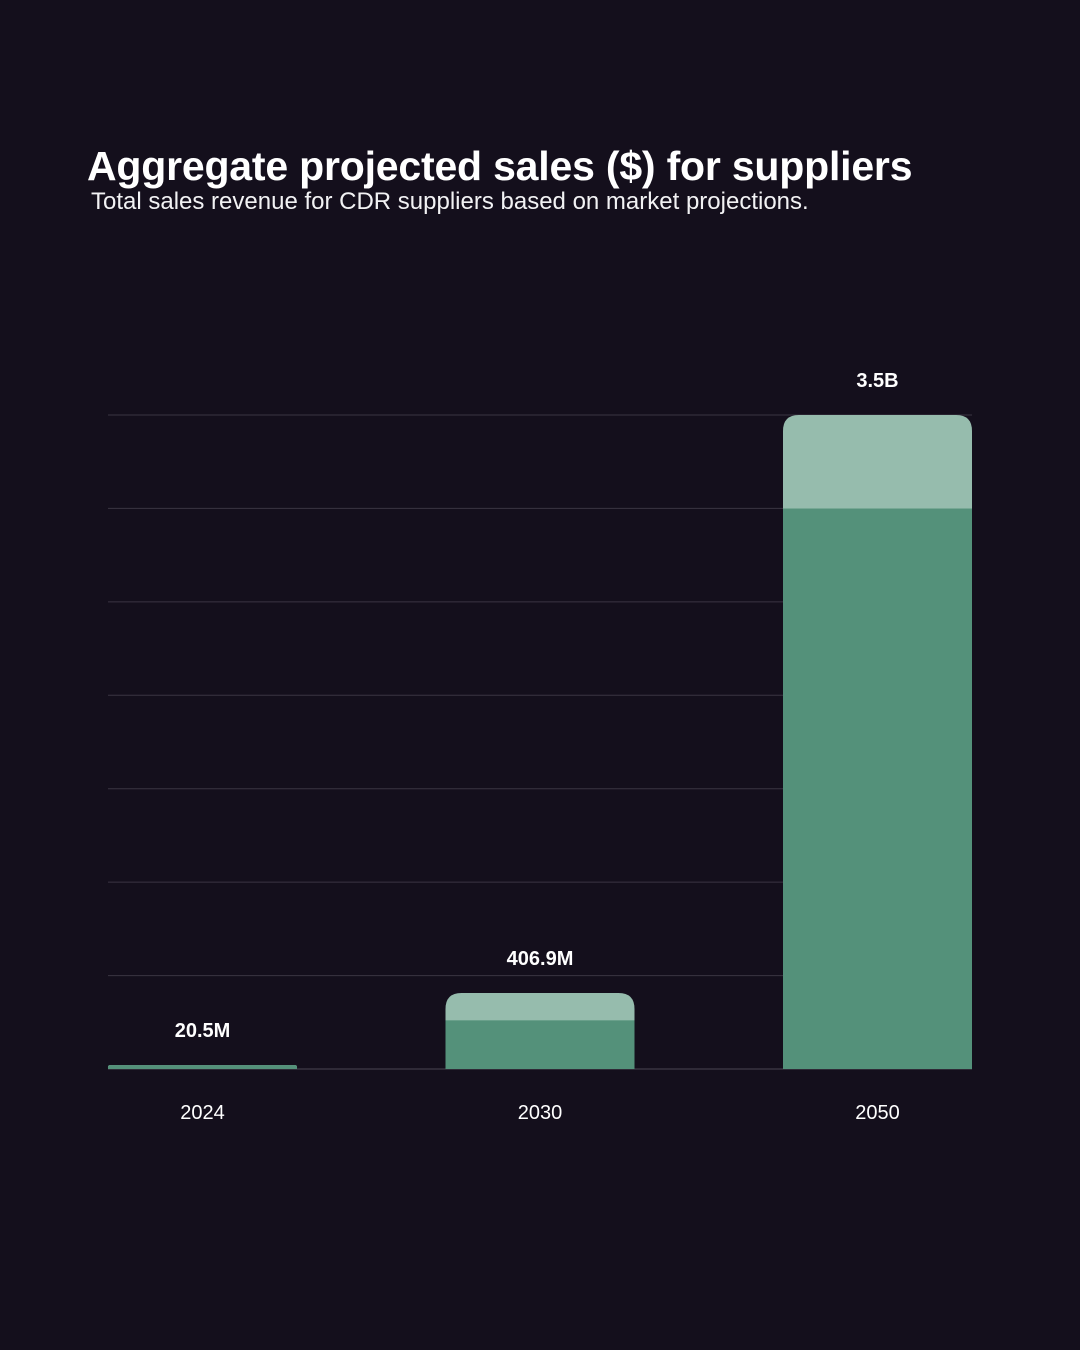 The height and width of the screenshot is (1350, 1080). I want to click on data-label-2030: 406.9M, so click(540, 959).